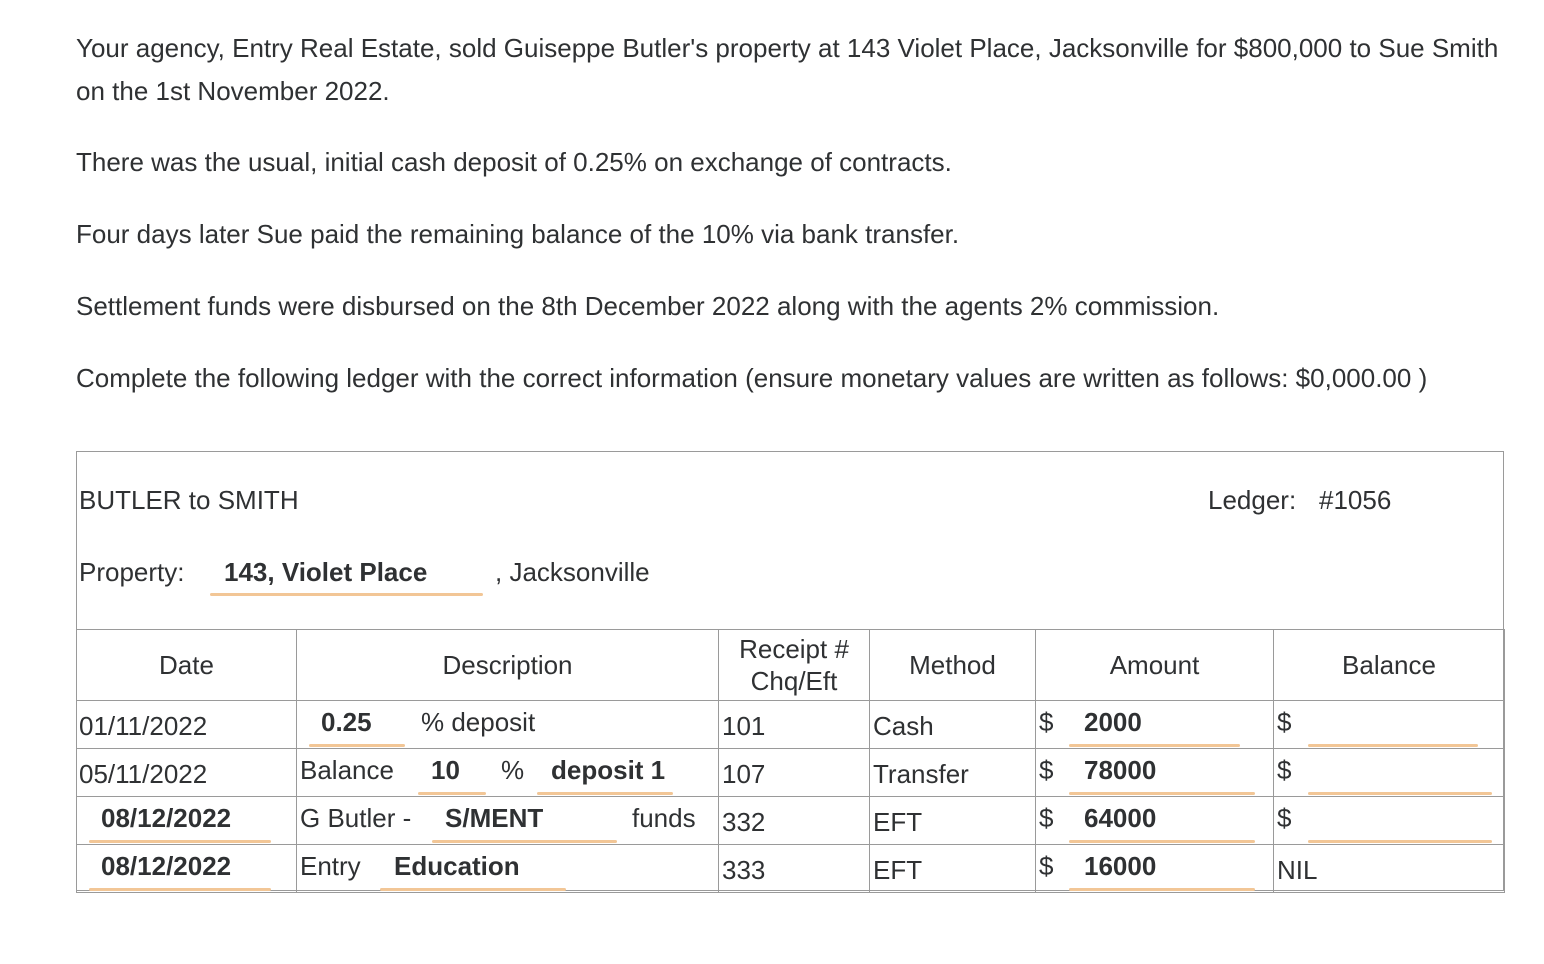  What do you see at coordinates (445, 770) in the screenshot?
I see `balance-percent-input: 10` at bounding box center [445, 770].